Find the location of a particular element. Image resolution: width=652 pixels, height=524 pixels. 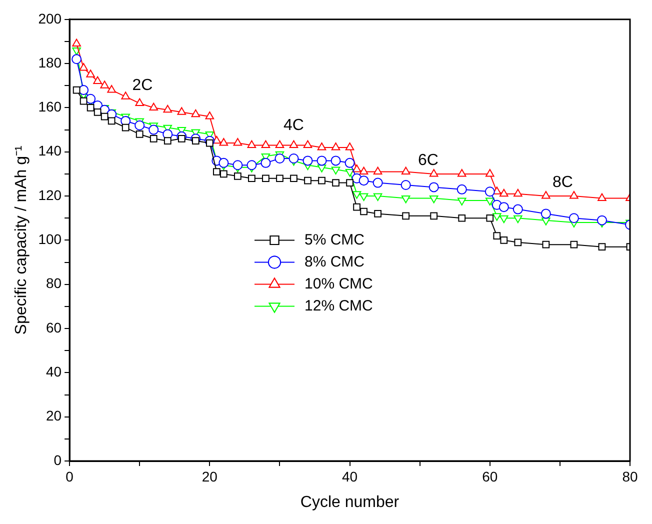

y-tick-label: 40 is located at coordinates (54, 372).